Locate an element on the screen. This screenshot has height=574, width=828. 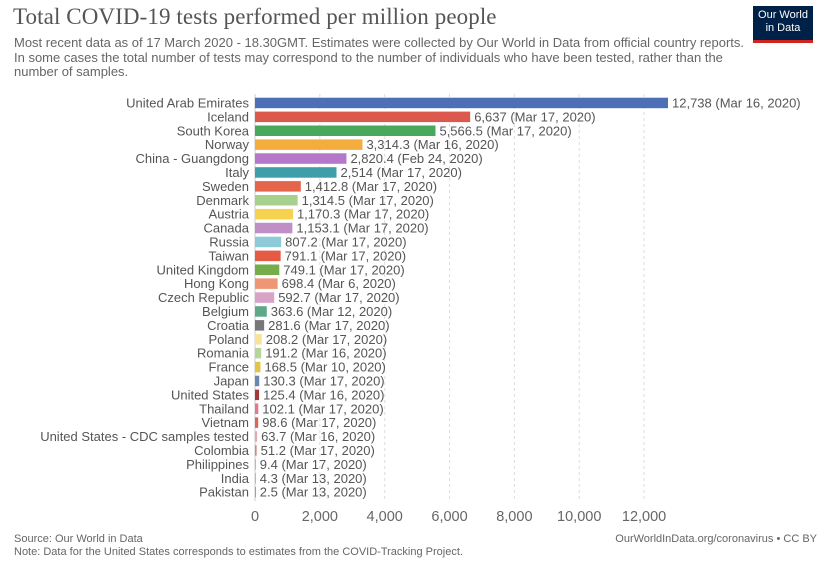
category-label: United States - CDC samples tested is located at coordinates (144, 436).